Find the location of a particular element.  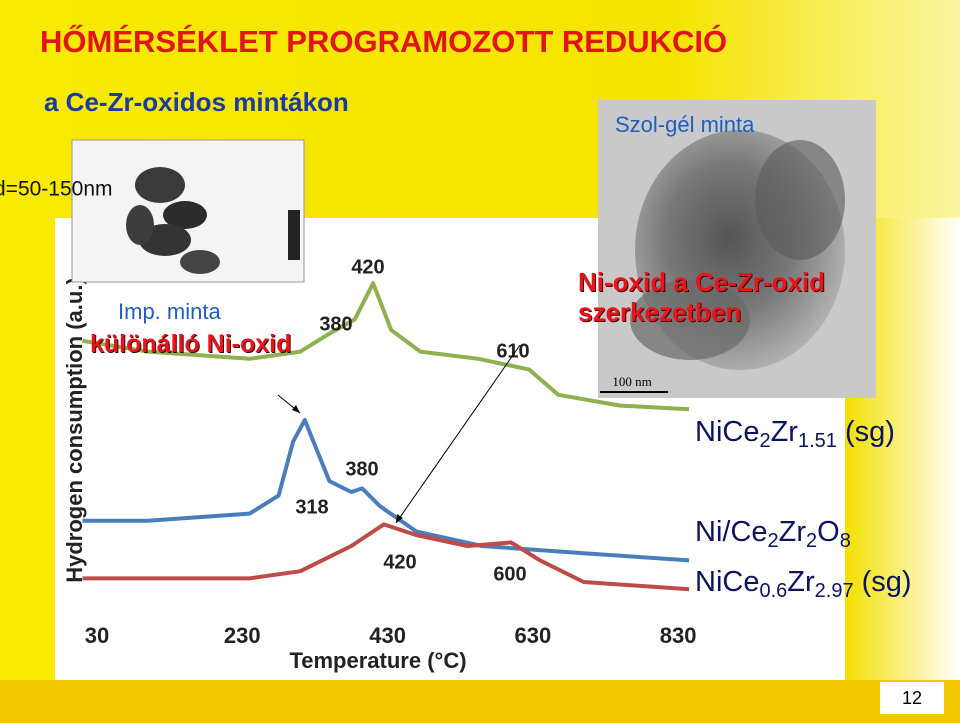

page-number: 12 is located at coordinates (912, 698).